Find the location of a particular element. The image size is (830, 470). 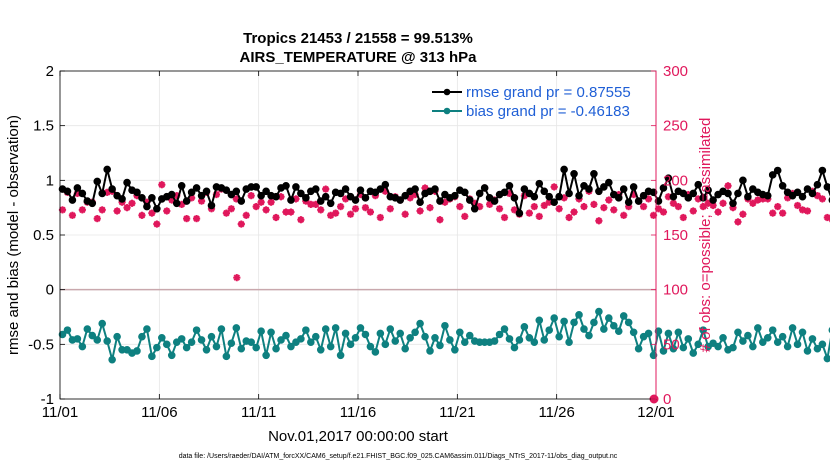

left-y-tick-label-2: 0 is located at coordinates (50, 290).